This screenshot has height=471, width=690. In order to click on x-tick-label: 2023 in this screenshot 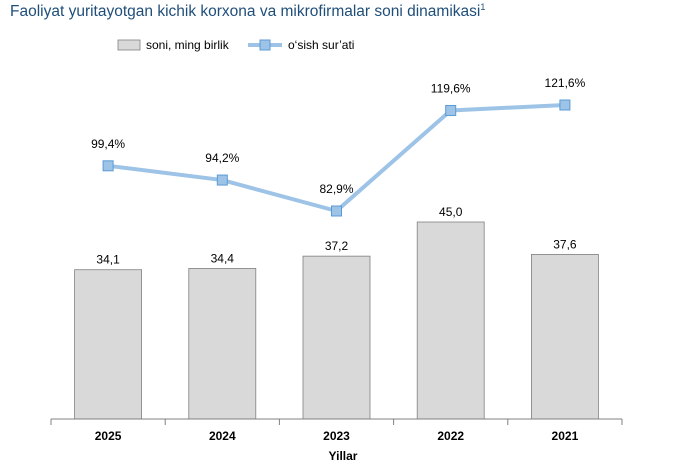, I will do `click(336, 436)`.